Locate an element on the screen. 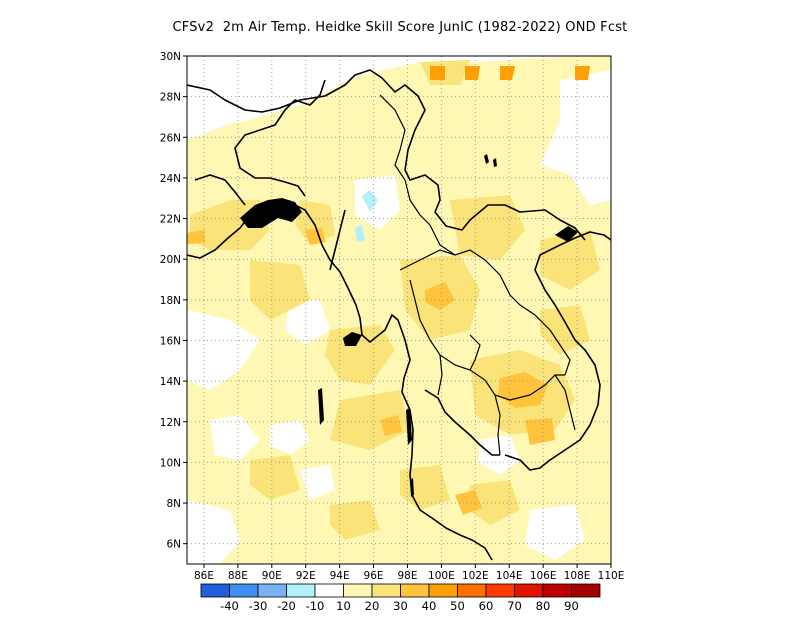 This screenshot has height=618, width=800. lon-tick-label: 108E is located at coordinates (577, 576).